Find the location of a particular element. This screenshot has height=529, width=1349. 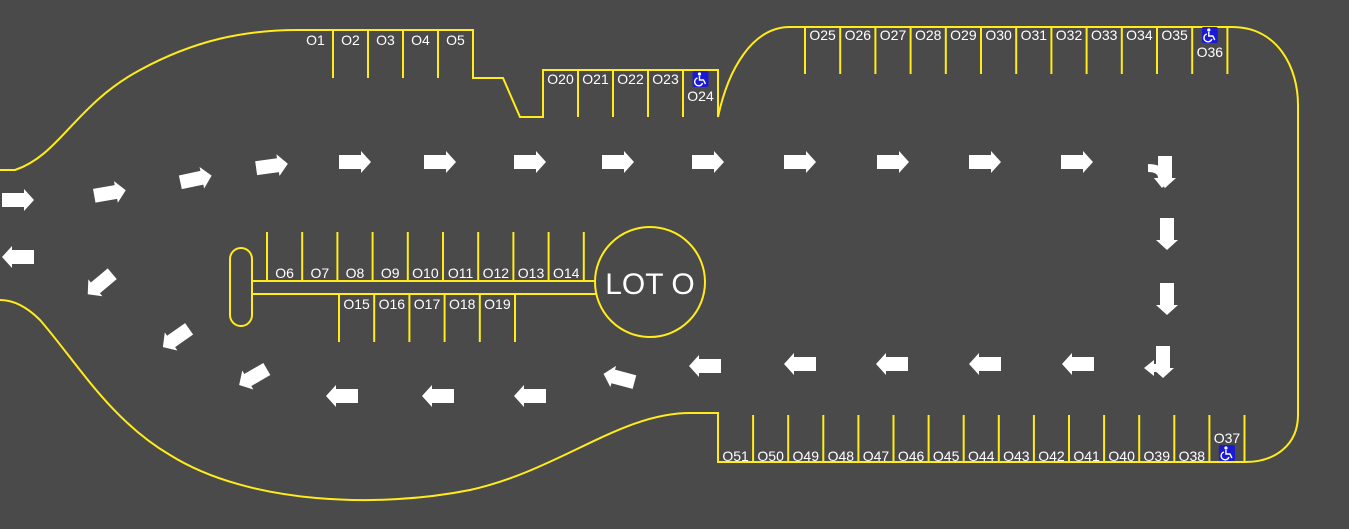

stall-label: O16 is located at coordinates (392, 304).